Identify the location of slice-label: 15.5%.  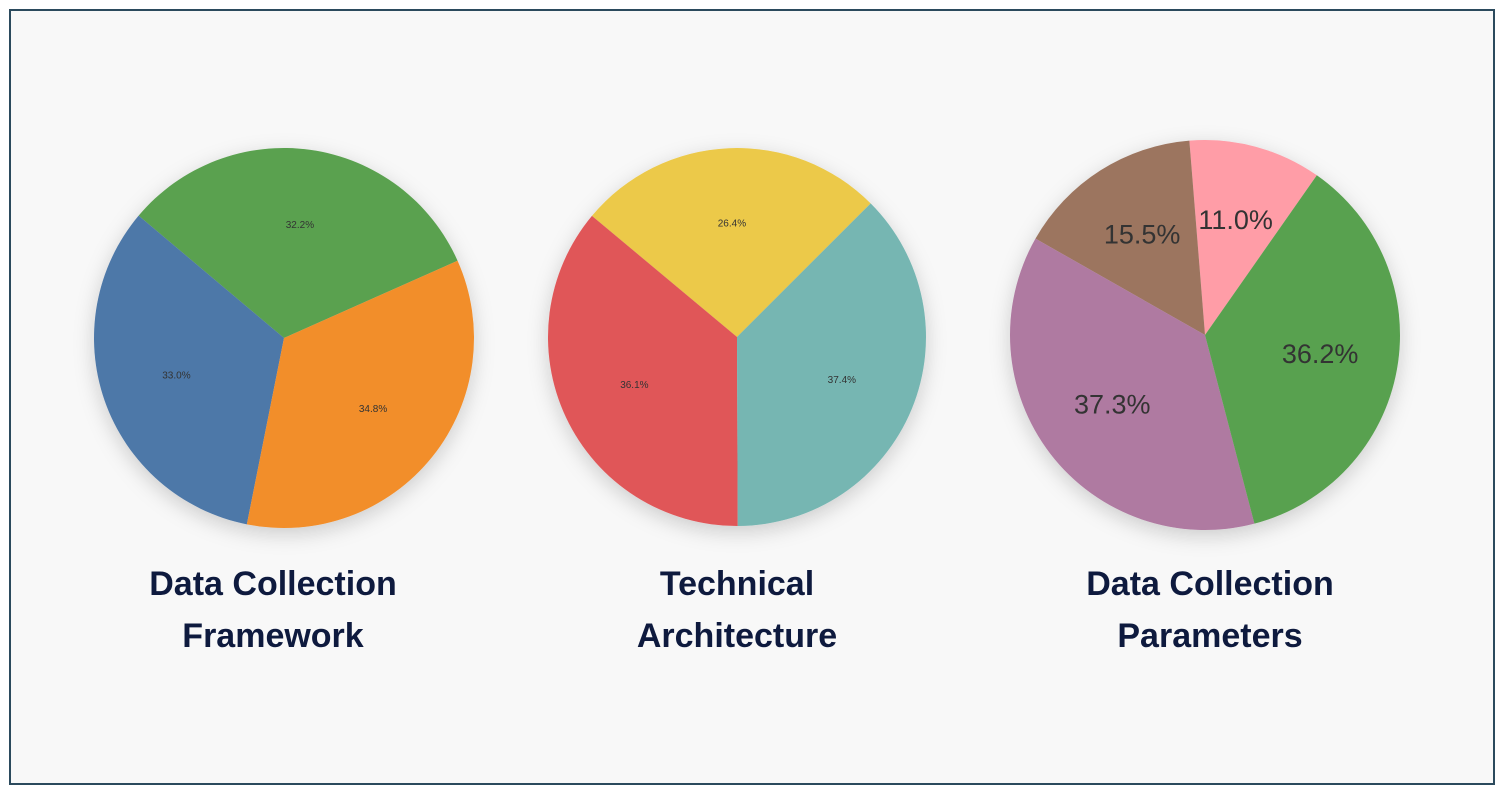
(1142, 234).